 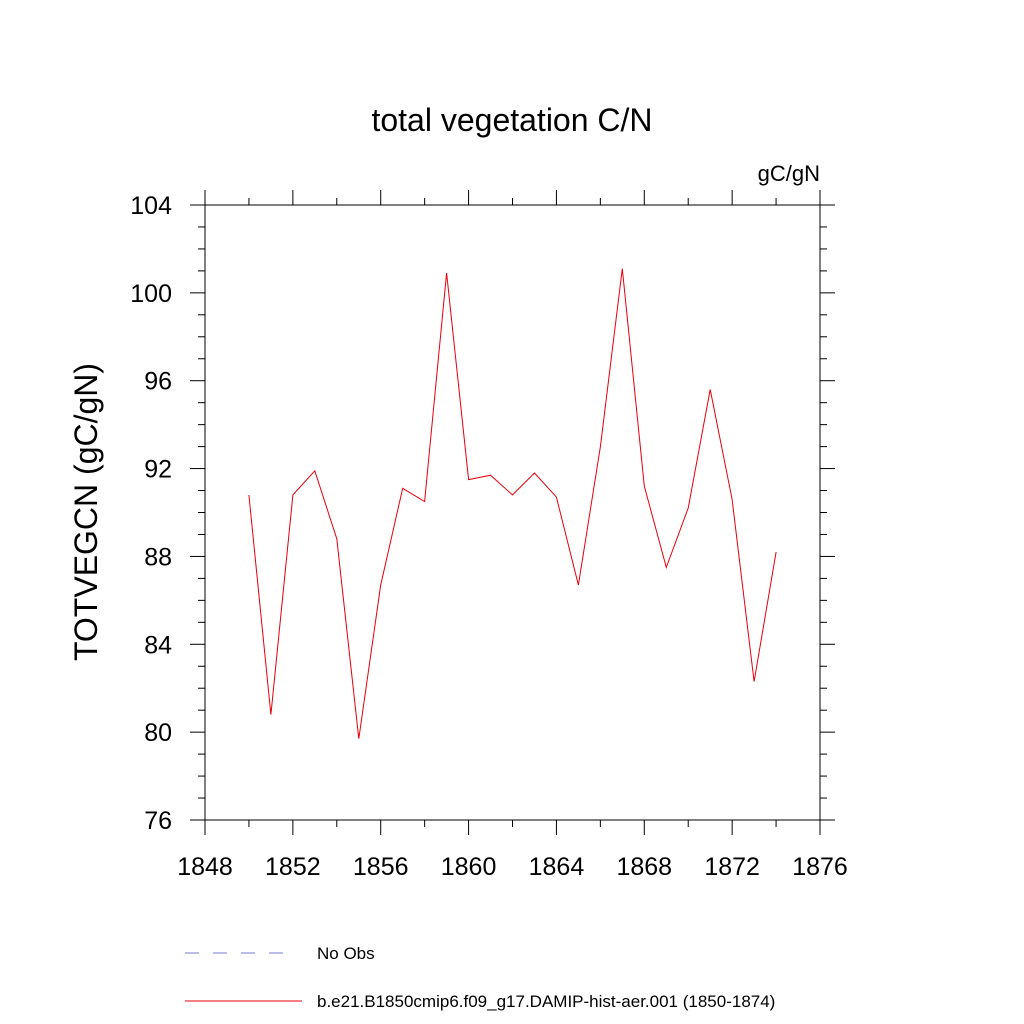 What do you see at coordinates (151, 294) in the screenshot?
I see `y-tick-label: 100` at bounding box center [151, 294].